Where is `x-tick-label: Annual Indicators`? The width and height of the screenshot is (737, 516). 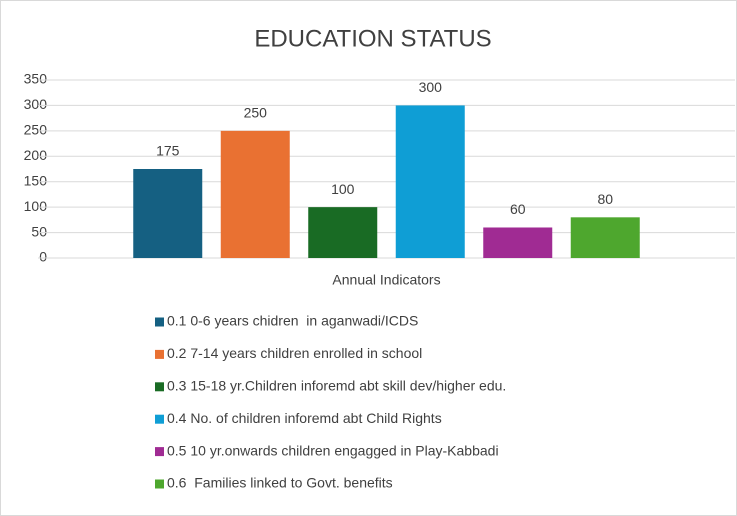
x-tick-label: Annual Indicators is located at coordinates (386, 280).